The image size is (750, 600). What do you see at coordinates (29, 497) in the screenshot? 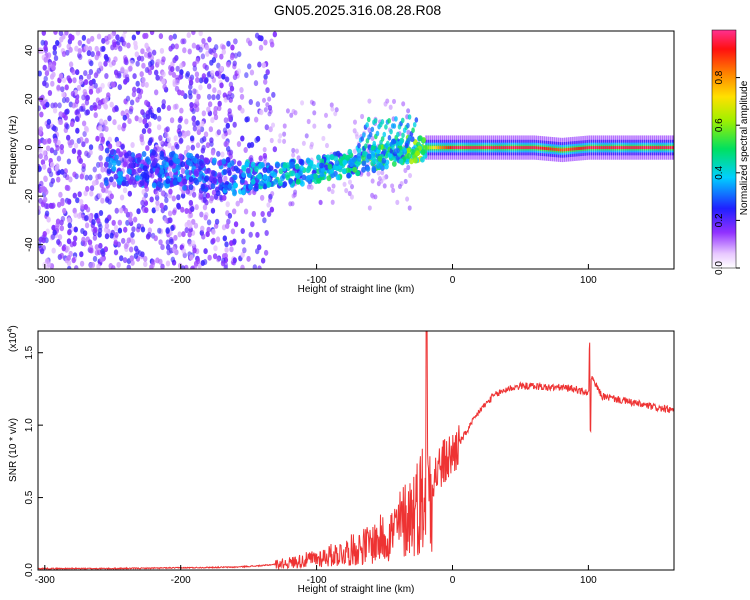
I see `y-tick-label: 0.5` at bounding box center [29, 497].